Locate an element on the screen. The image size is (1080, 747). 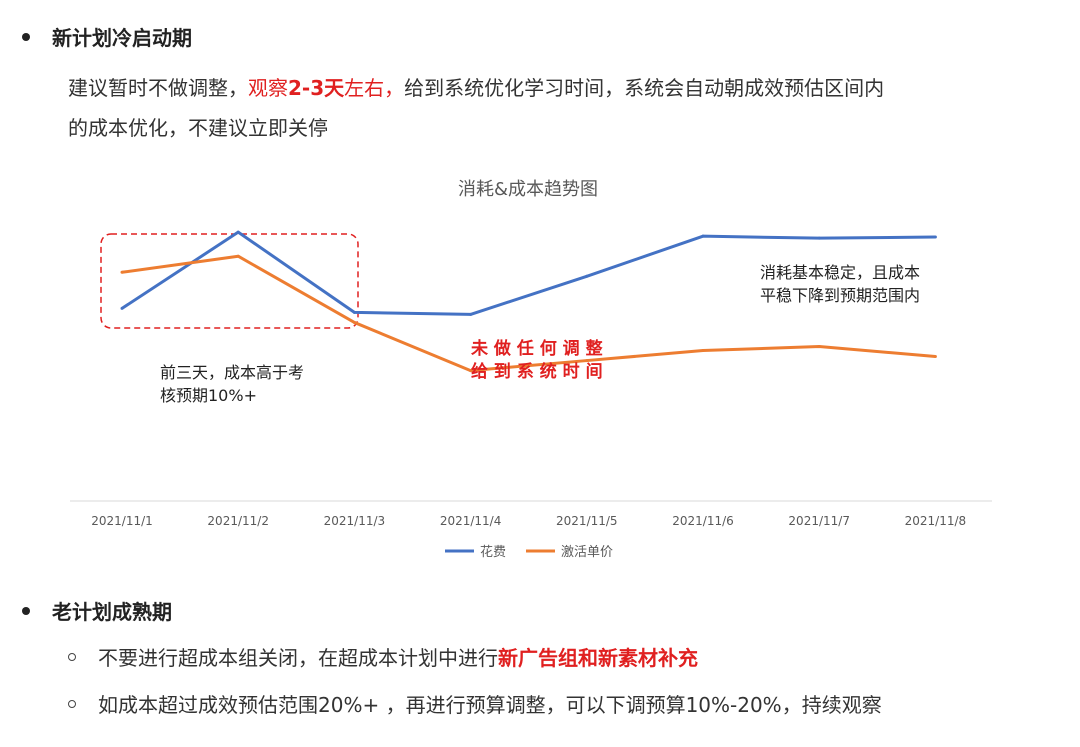
x-tick-label: 2021/11/7 is located at coordinates (819, 521).